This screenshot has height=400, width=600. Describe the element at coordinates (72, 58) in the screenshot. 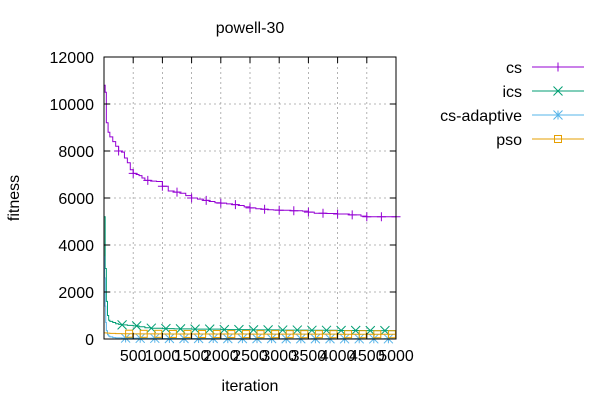

I see `y-tick-label: 12000` at that location.